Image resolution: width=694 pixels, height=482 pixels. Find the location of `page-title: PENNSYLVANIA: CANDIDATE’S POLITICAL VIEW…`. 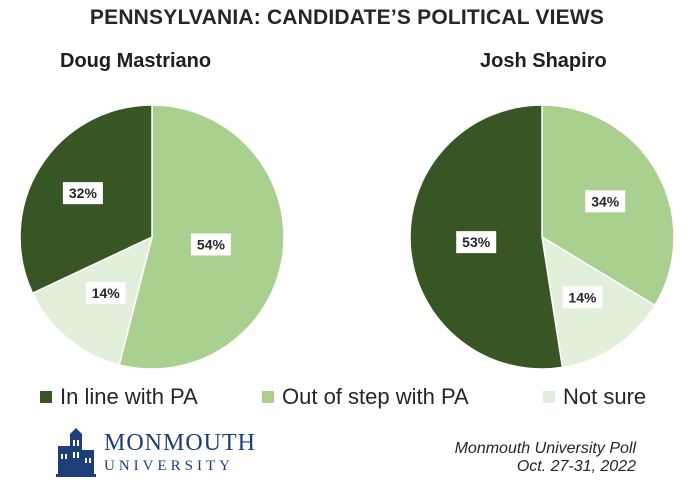

page-title: PENNSYLVANIA: CANDIDATE’S POLITICAL VIEW… is located at coordinates (347, 17).